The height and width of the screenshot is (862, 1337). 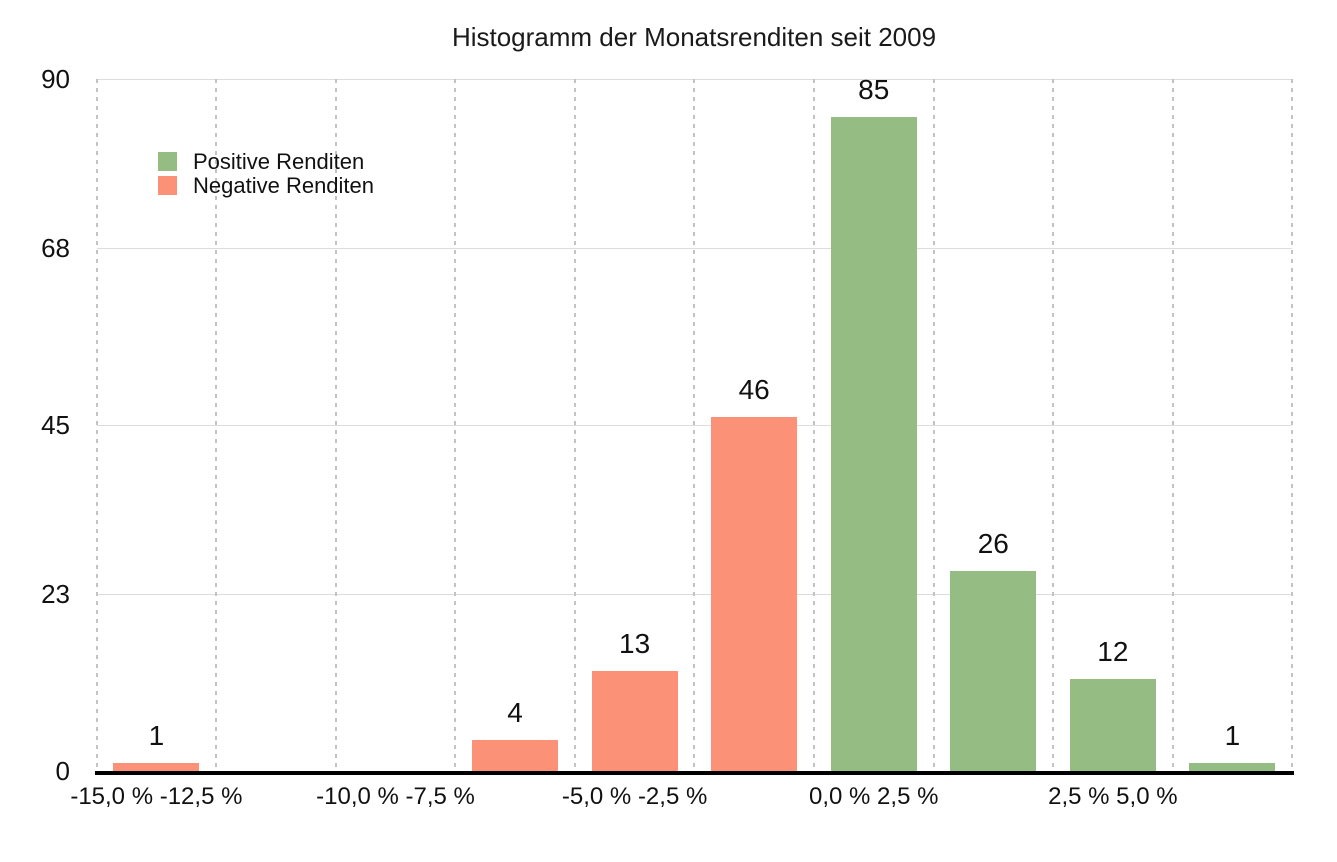 What do you see at coordinates (55, 594) in the screenshot?
I see `y-axis-tick-label: 23` at bounding box center [55, 594].